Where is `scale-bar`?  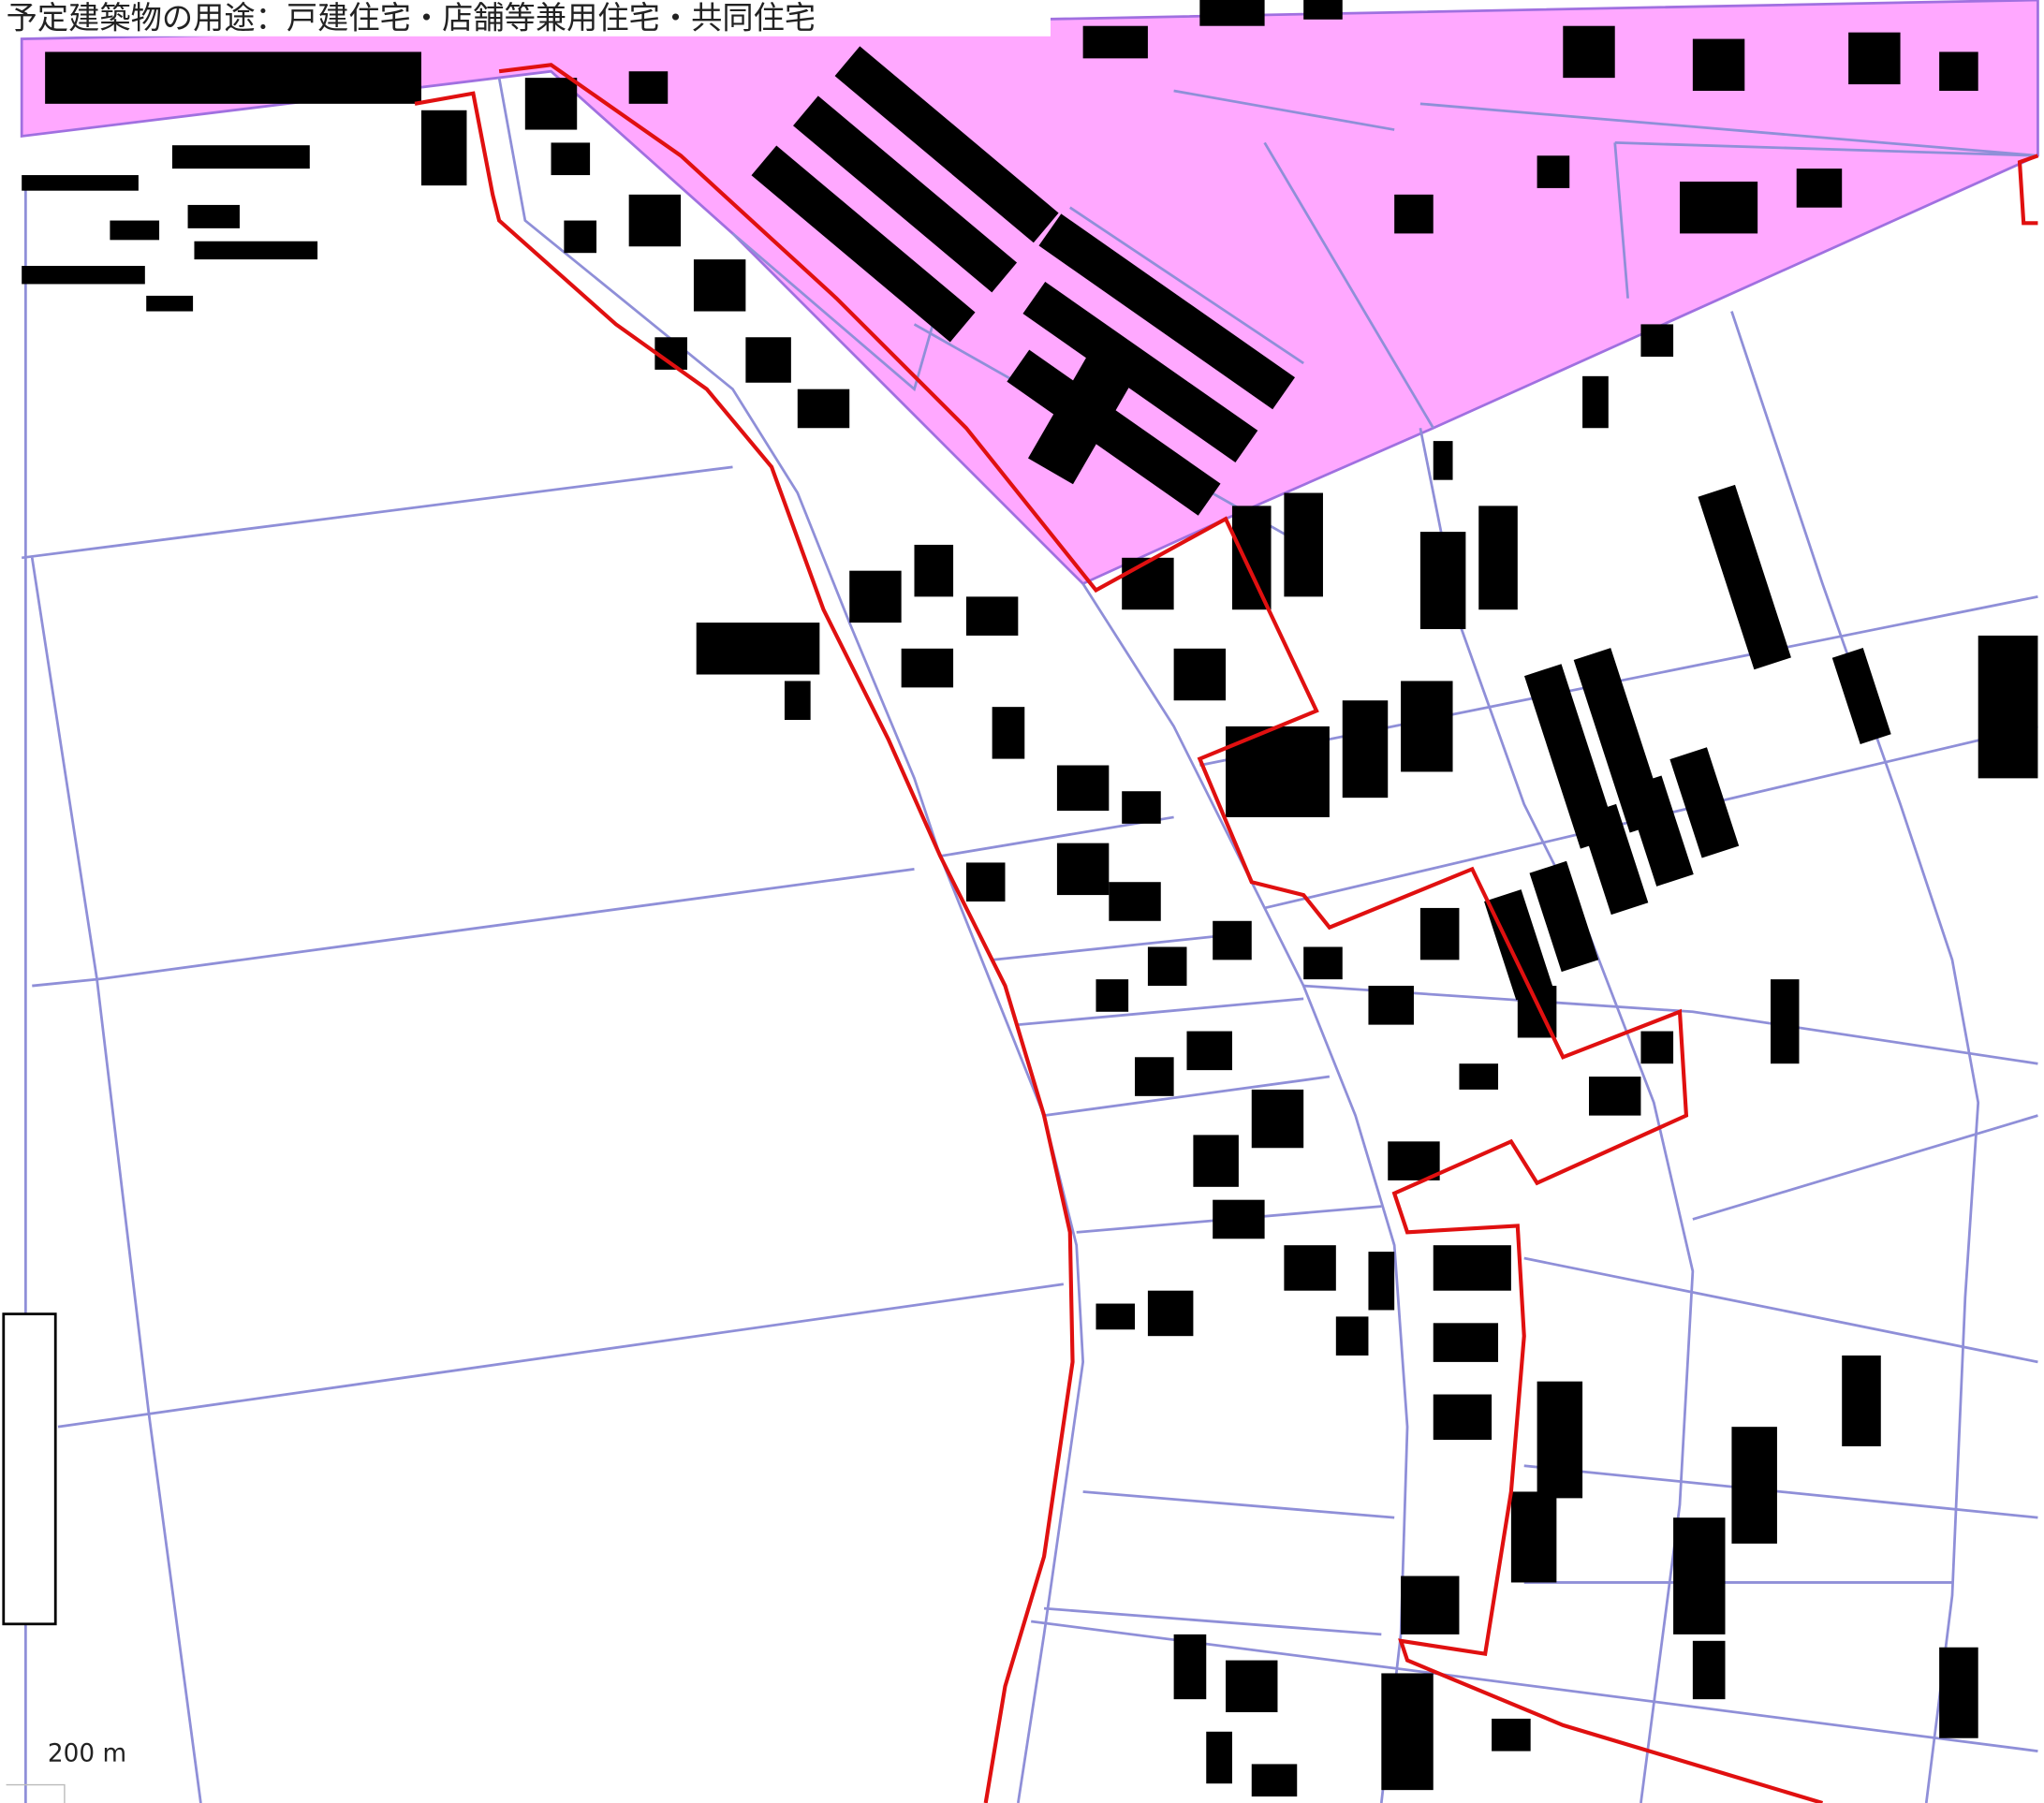
scale-bar is located at coordinates (36, 1793).